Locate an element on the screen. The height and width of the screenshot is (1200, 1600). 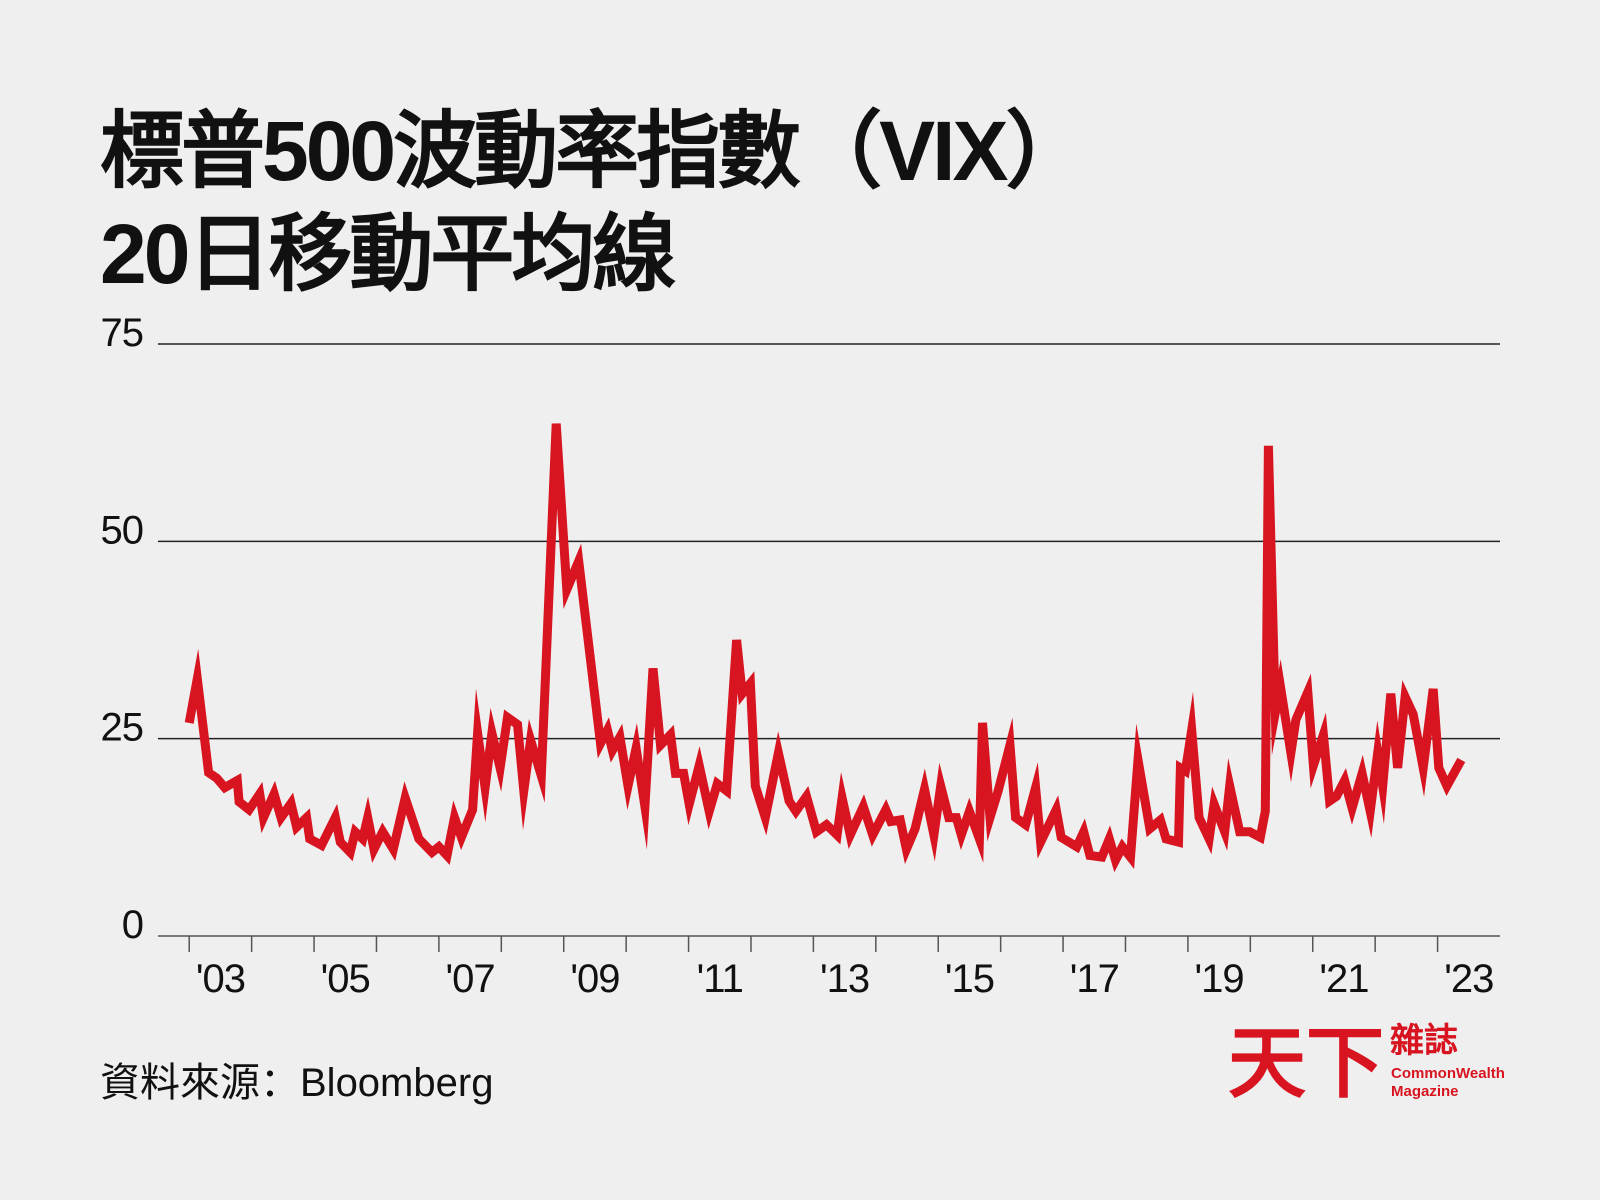
x-tick-label: '11 is located at coordinates (720, 979).